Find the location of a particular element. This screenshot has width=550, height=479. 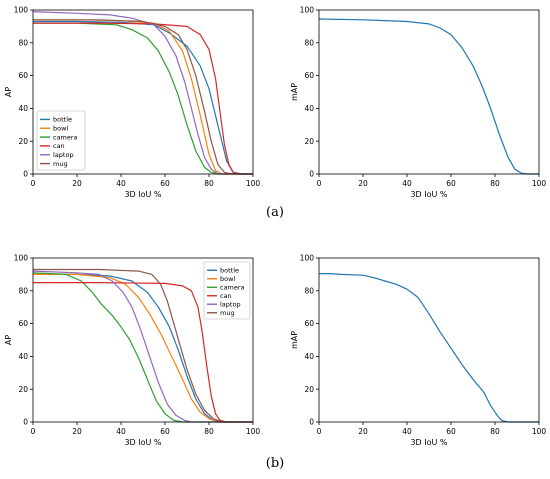

series-line-bowl is located at coordinates (143, 348).